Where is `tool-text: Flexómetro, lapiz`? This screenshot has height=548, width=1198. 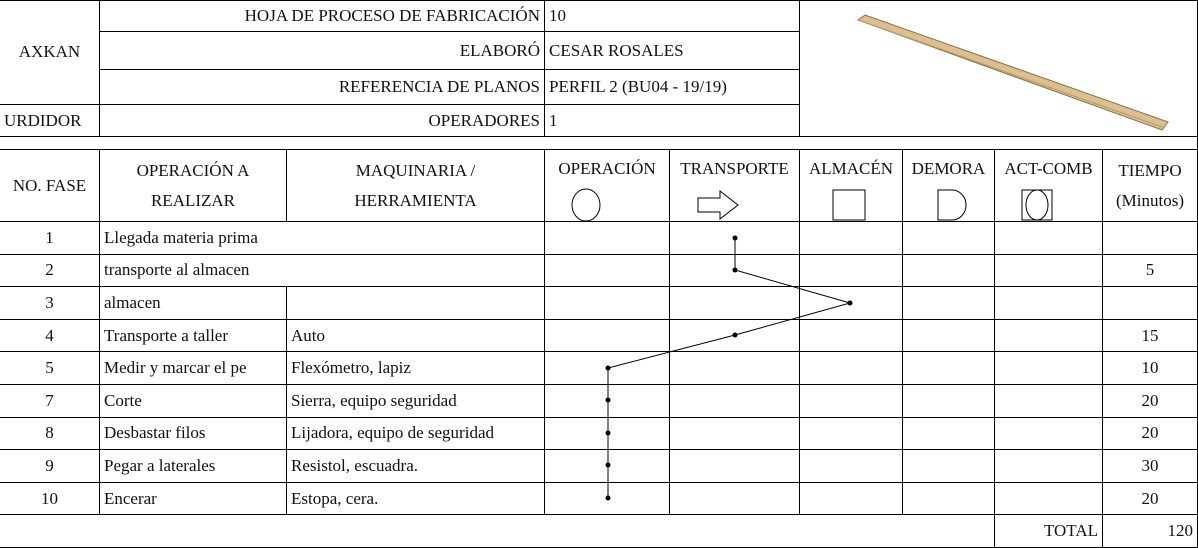 tool-text: Flexómetro, lapiz is located at coordinates (351, 368).